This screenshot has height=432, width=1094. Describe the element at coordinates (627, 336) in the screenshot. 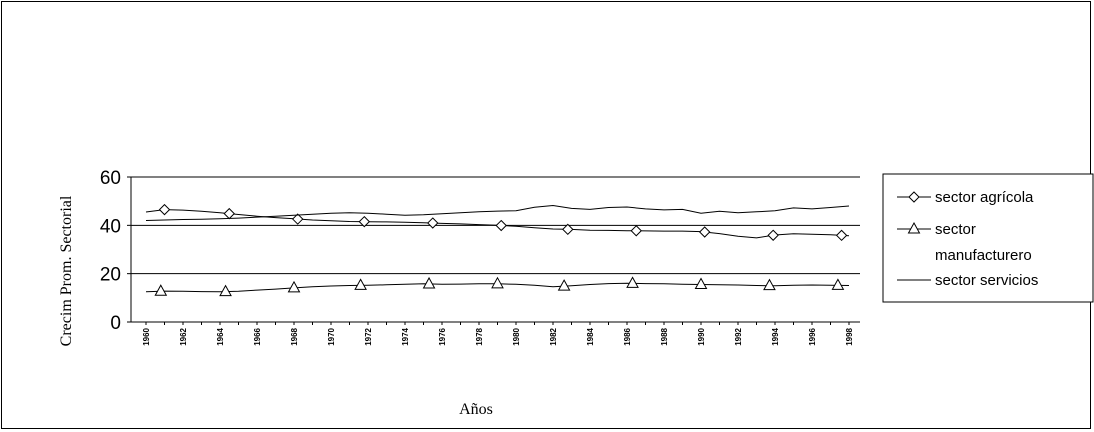

I see `x-tick-label: 1986` at that location.